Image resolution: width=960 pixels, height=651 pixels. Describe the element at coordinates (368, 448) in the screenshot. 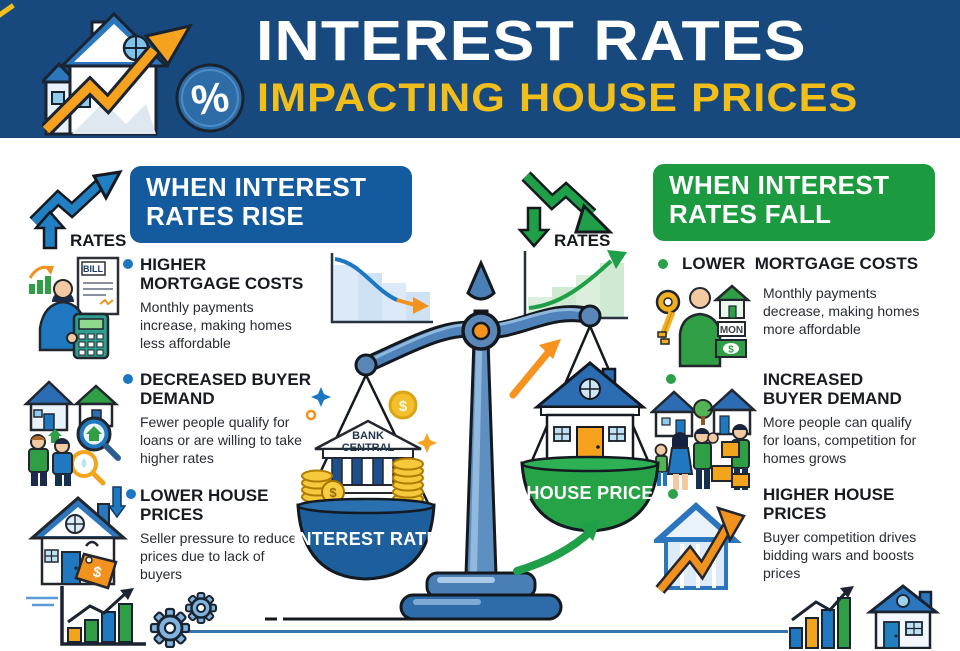

I see `bank-name-line2: CENTRAL` at that location.